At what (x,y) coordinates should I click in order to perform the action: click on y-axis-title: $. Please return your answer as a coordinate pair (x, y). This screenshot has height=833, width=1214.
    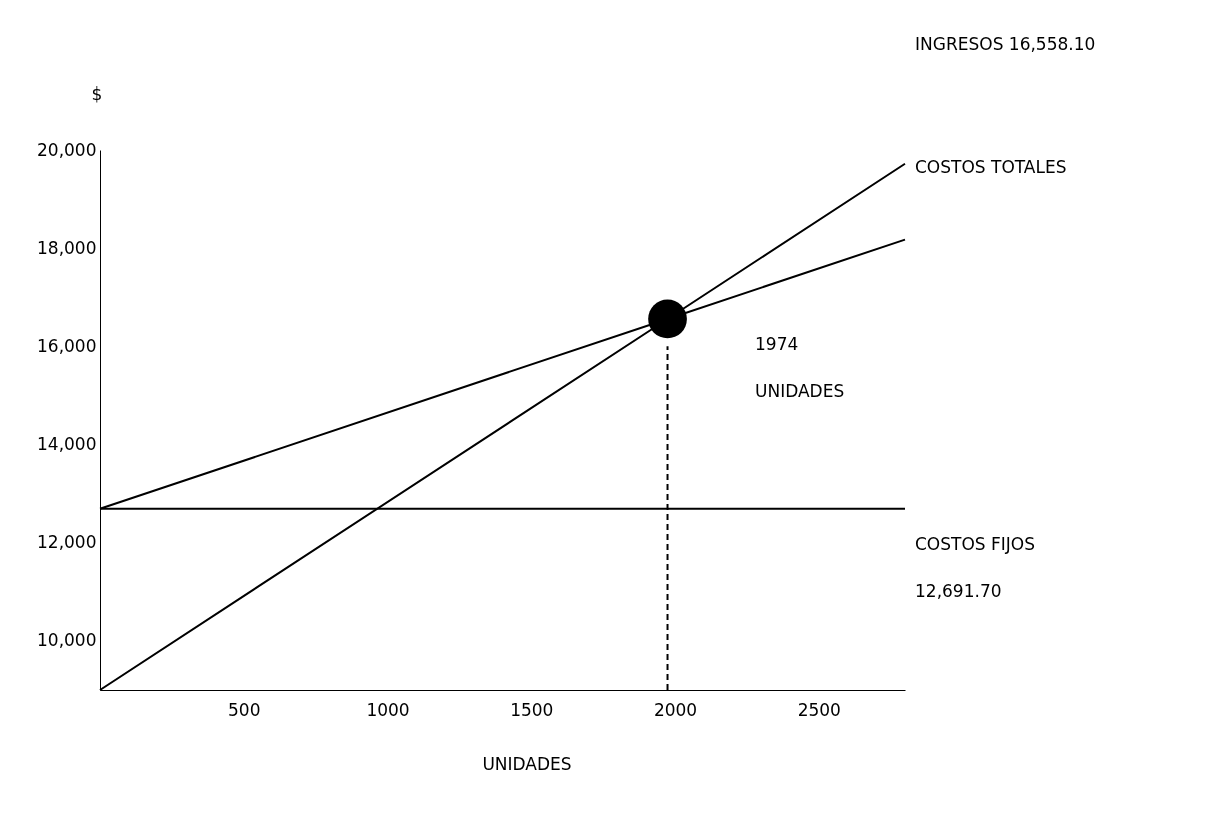
    Looking at the image, I should click on (97, 94).